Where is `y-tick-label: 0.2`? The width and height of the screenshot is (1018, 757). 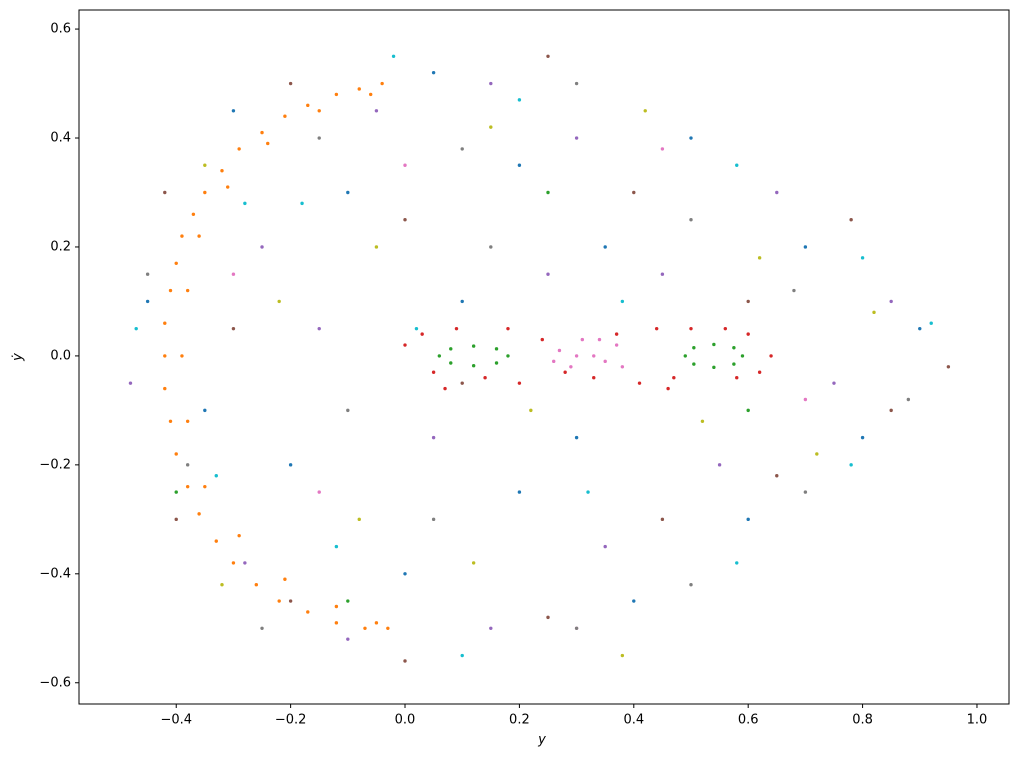
y-tick-label: 0.2 is located at coordinates (60, 246).